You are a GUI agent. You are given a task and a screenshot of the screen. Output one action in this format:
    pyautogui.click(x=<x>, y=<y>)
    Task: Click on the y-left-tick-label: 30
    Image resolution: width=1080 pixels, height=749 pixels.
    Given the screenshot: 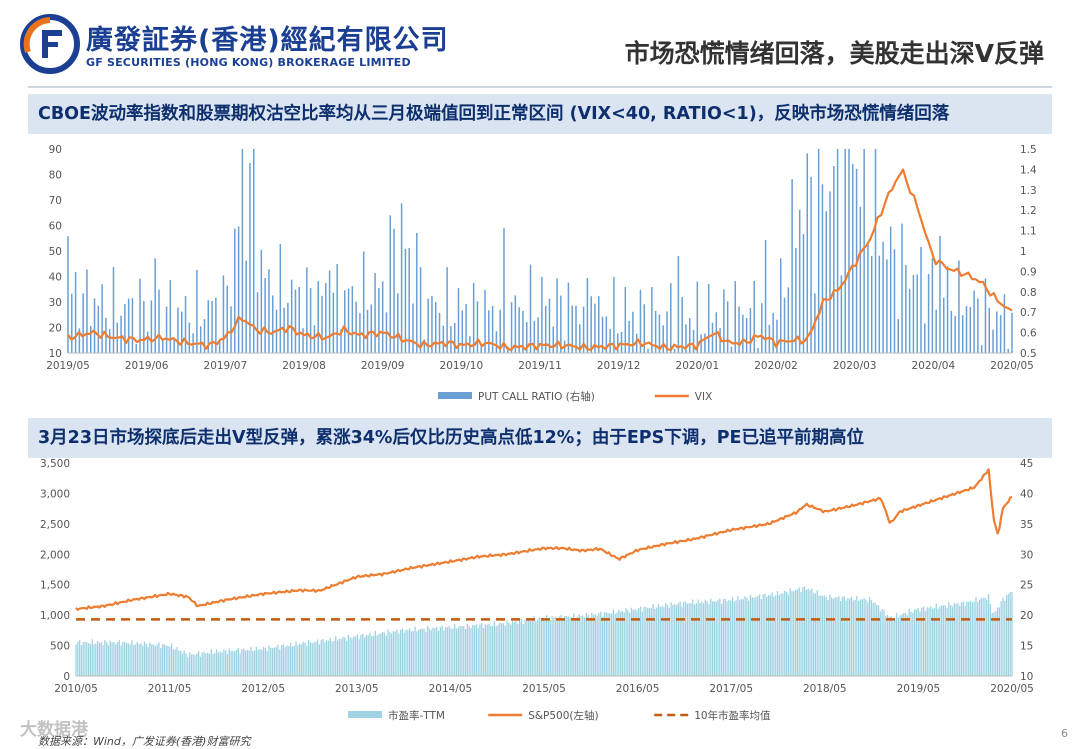 What is the action you would take?
    pyautogui.click(x=55, y=303)
    